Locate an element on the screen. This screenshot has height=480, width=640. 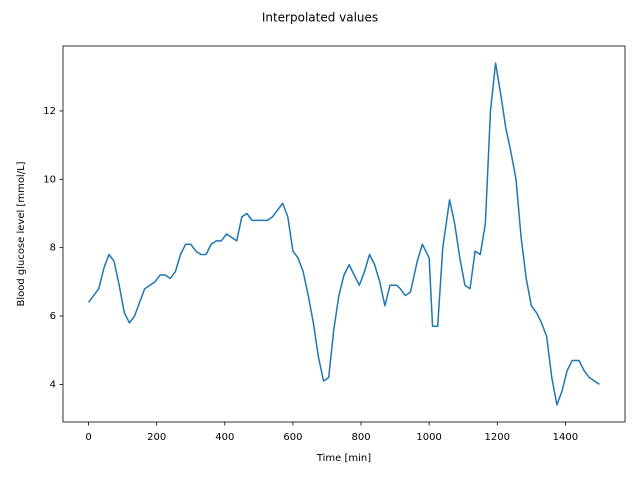
y-tick-label: 6 is located at coordinates (53, 316).